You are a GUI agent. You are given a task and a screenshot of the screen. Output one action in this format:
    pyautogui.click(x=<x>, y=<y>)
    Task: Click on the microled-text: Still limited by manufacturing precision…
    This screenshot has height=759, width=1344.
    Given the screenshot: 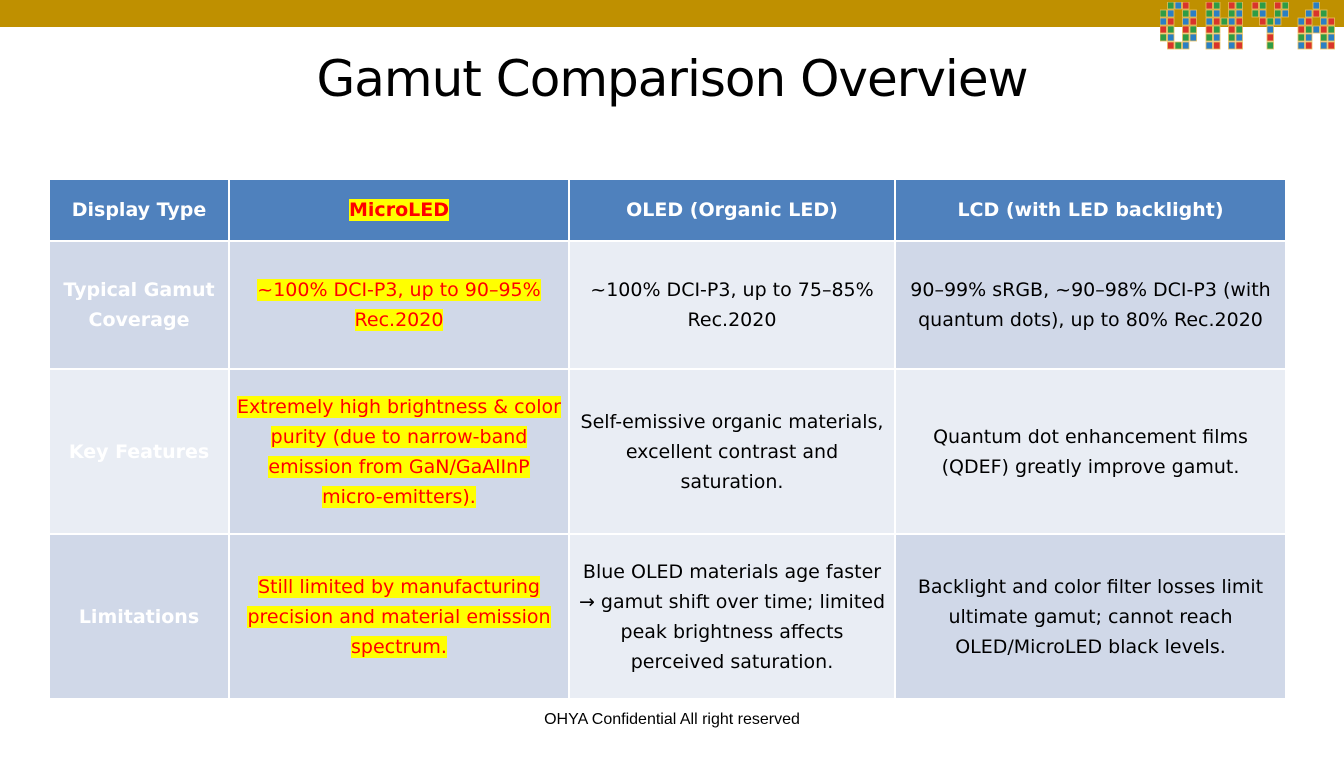 What is the action you would take?
    pyautogui.click(x=399, y=616)
    